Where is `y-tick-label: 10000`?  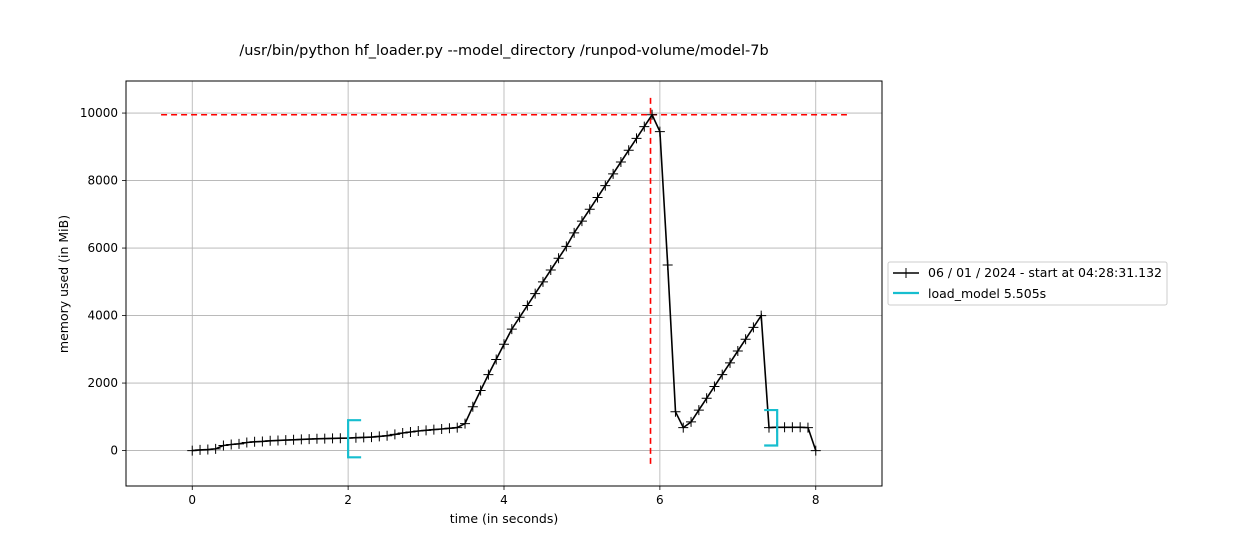
y-tick-label: 10000 is located at coordinates (99, 113).